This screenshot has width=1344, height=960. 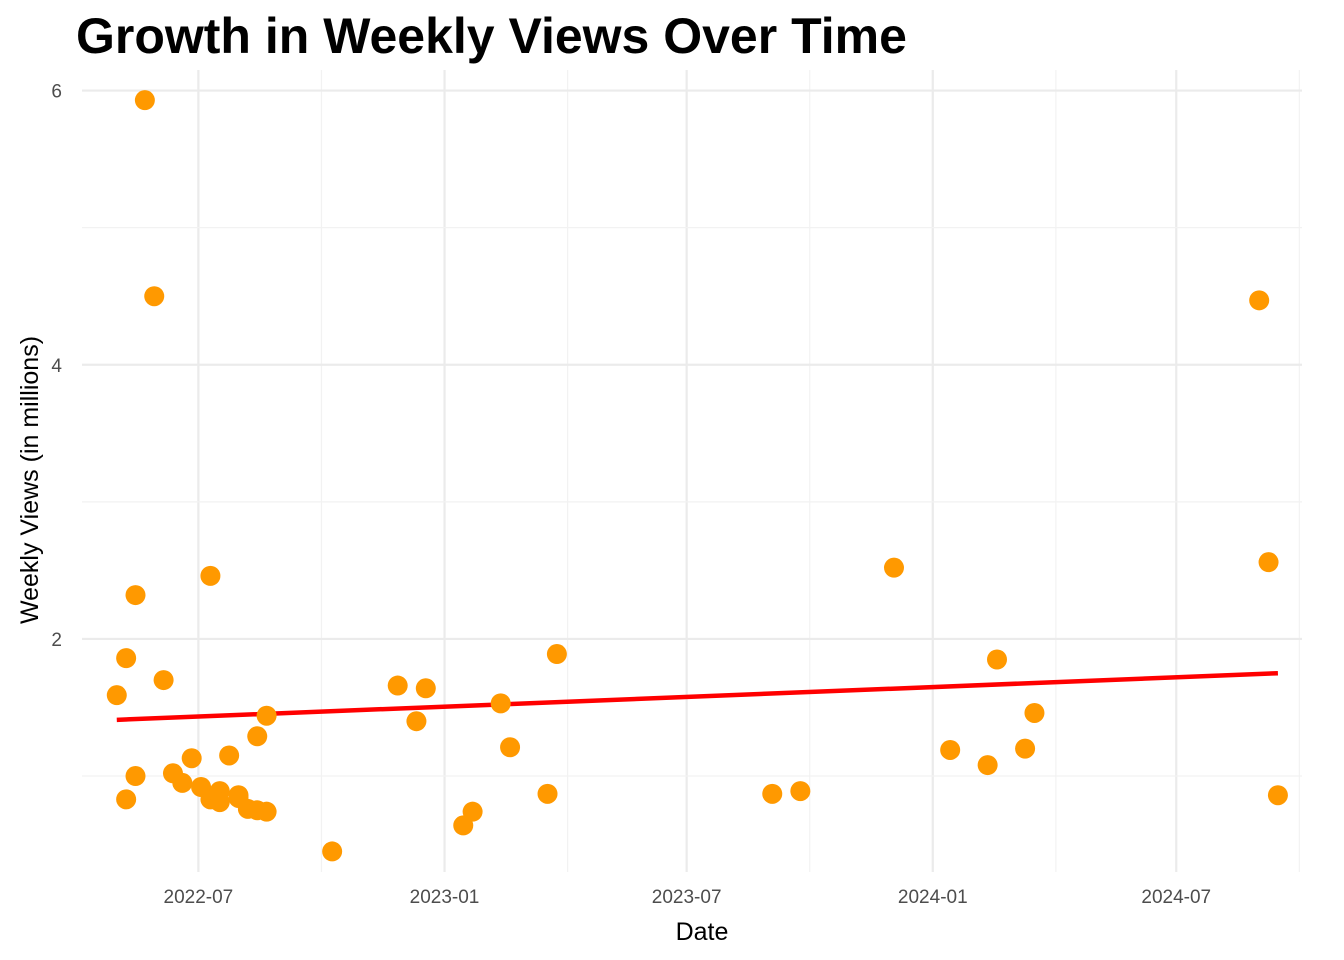 I want to click on x-axis-label: Date, so click(x=702, y=932).